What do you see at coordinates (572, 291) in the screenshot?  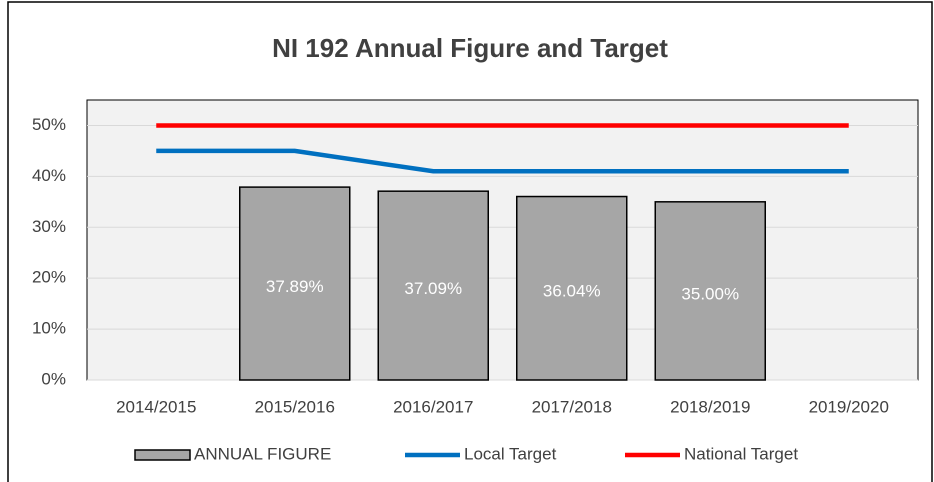 I see `data-label: 36.04%` at bounding box center [572, 291].